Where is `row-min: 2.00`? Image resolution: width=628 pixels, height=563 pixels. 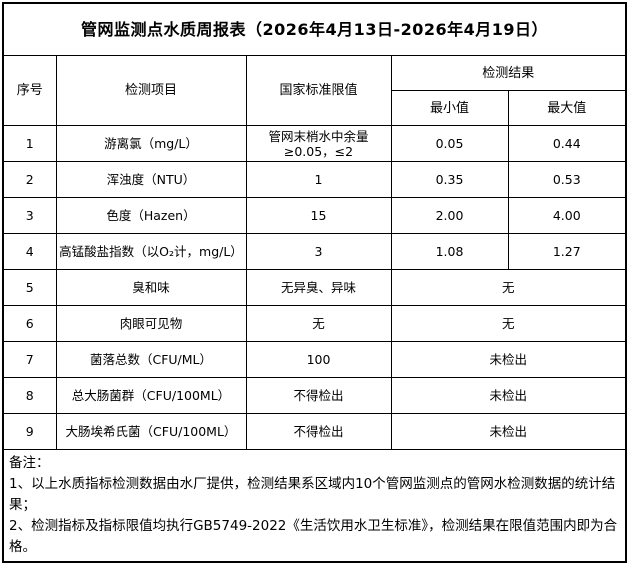 row-min: 2.00 is located at coordinates (449, 215).